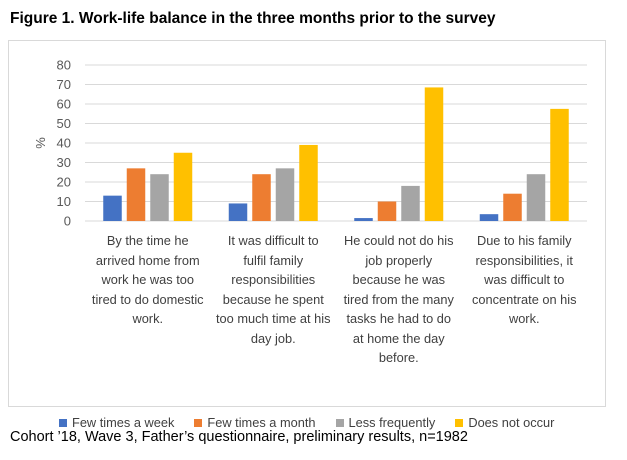  What do you see at coordinates (67, 221) in the screenshot?
I see `y-tick-label: 0` at bounding box center [67, 221].